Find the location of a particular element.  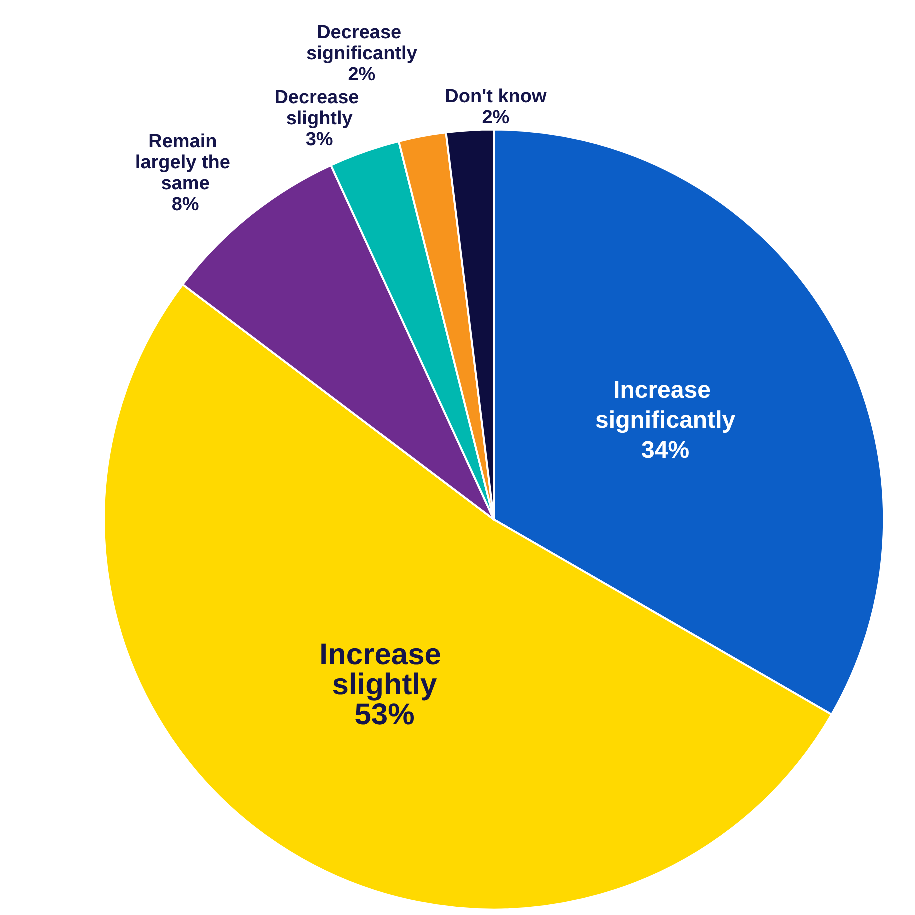

slice-label: Decrease significantly is located at coordinates (362, 43).